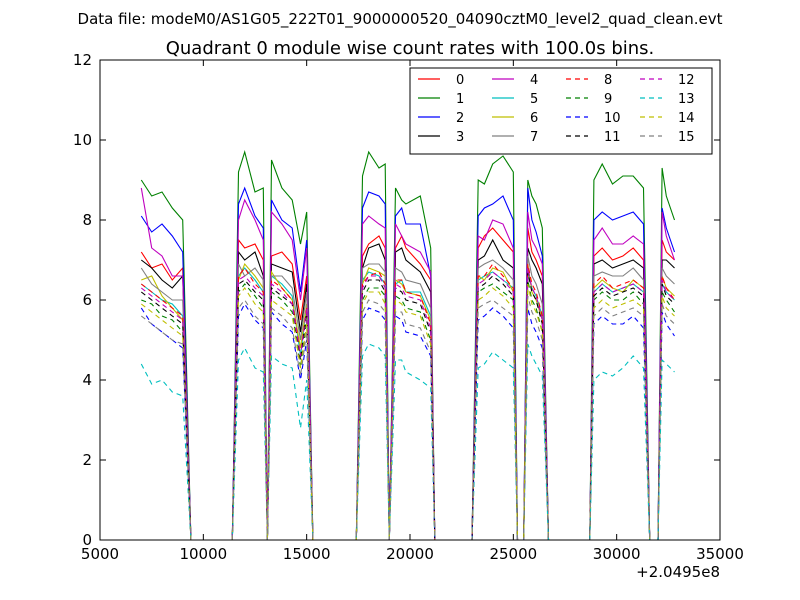  What do you see at coordinates (534, 80) in the screenshot?
I see `legend-label-4: 4` at bounding box center [534, 80].